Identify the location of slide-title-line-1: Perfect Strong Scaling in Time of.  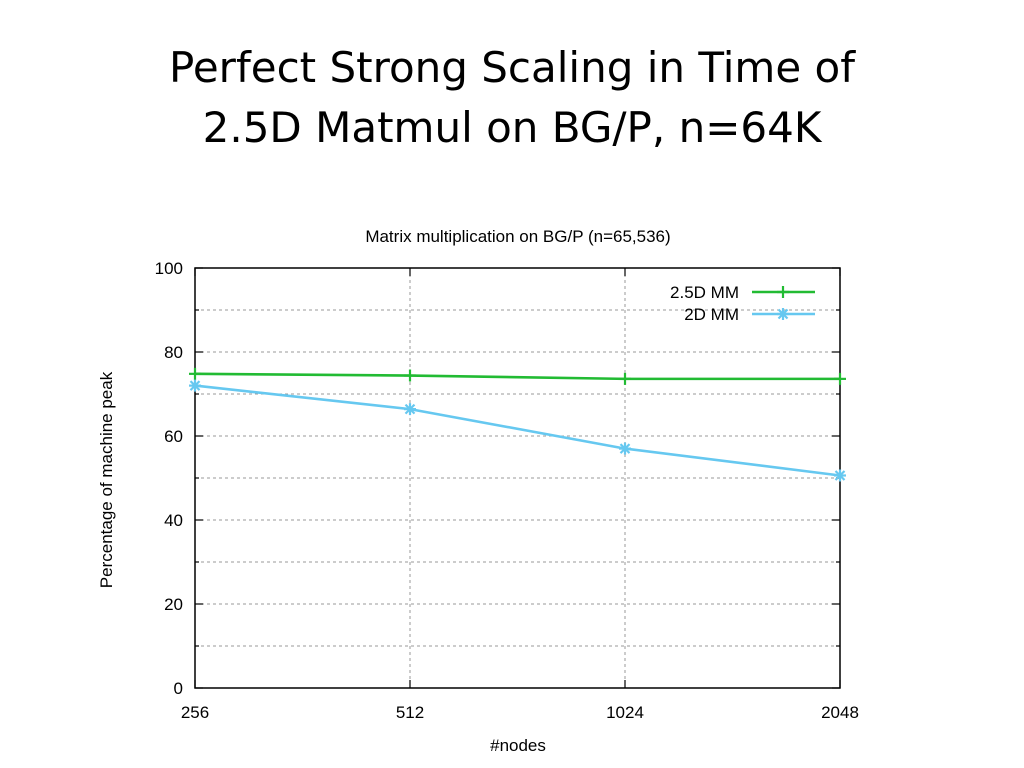
(512, 67).